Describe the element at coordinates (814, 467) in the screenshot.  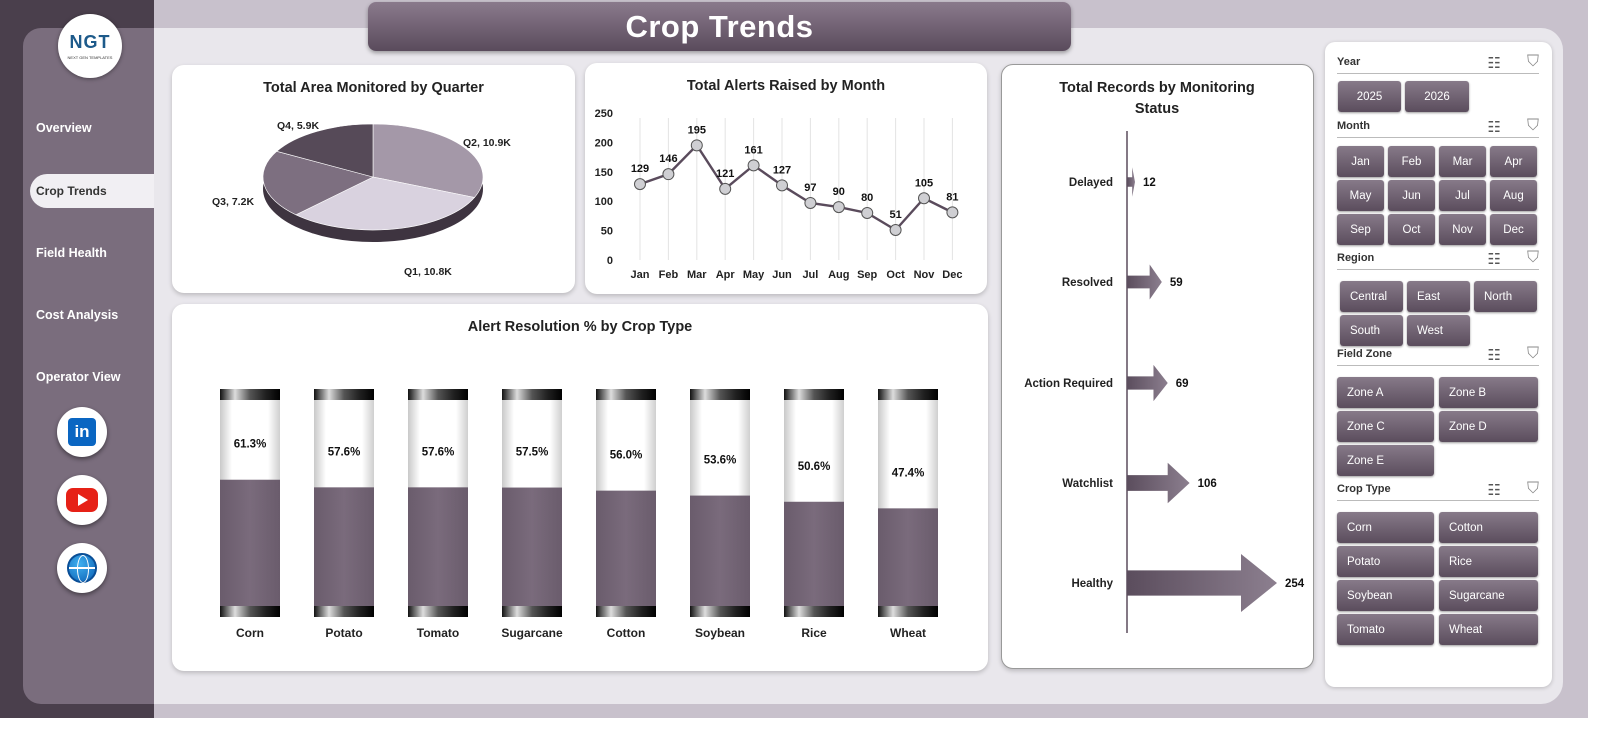
I see `bar-value-label: 50.6%` at that location.